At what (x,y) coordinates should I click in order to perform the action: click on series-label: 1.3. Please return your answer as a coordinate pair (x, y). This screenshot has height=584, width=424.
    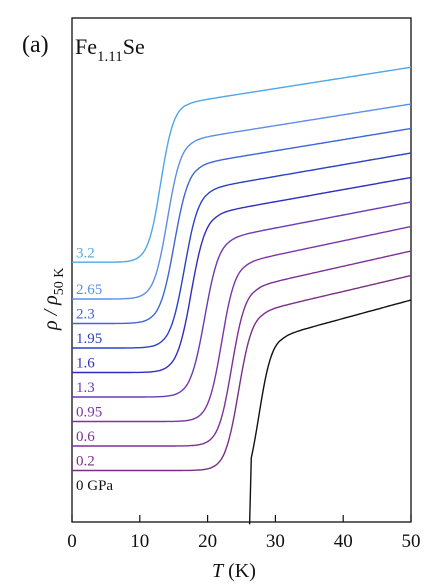
    Looking at the image, I should click on (85, 388).